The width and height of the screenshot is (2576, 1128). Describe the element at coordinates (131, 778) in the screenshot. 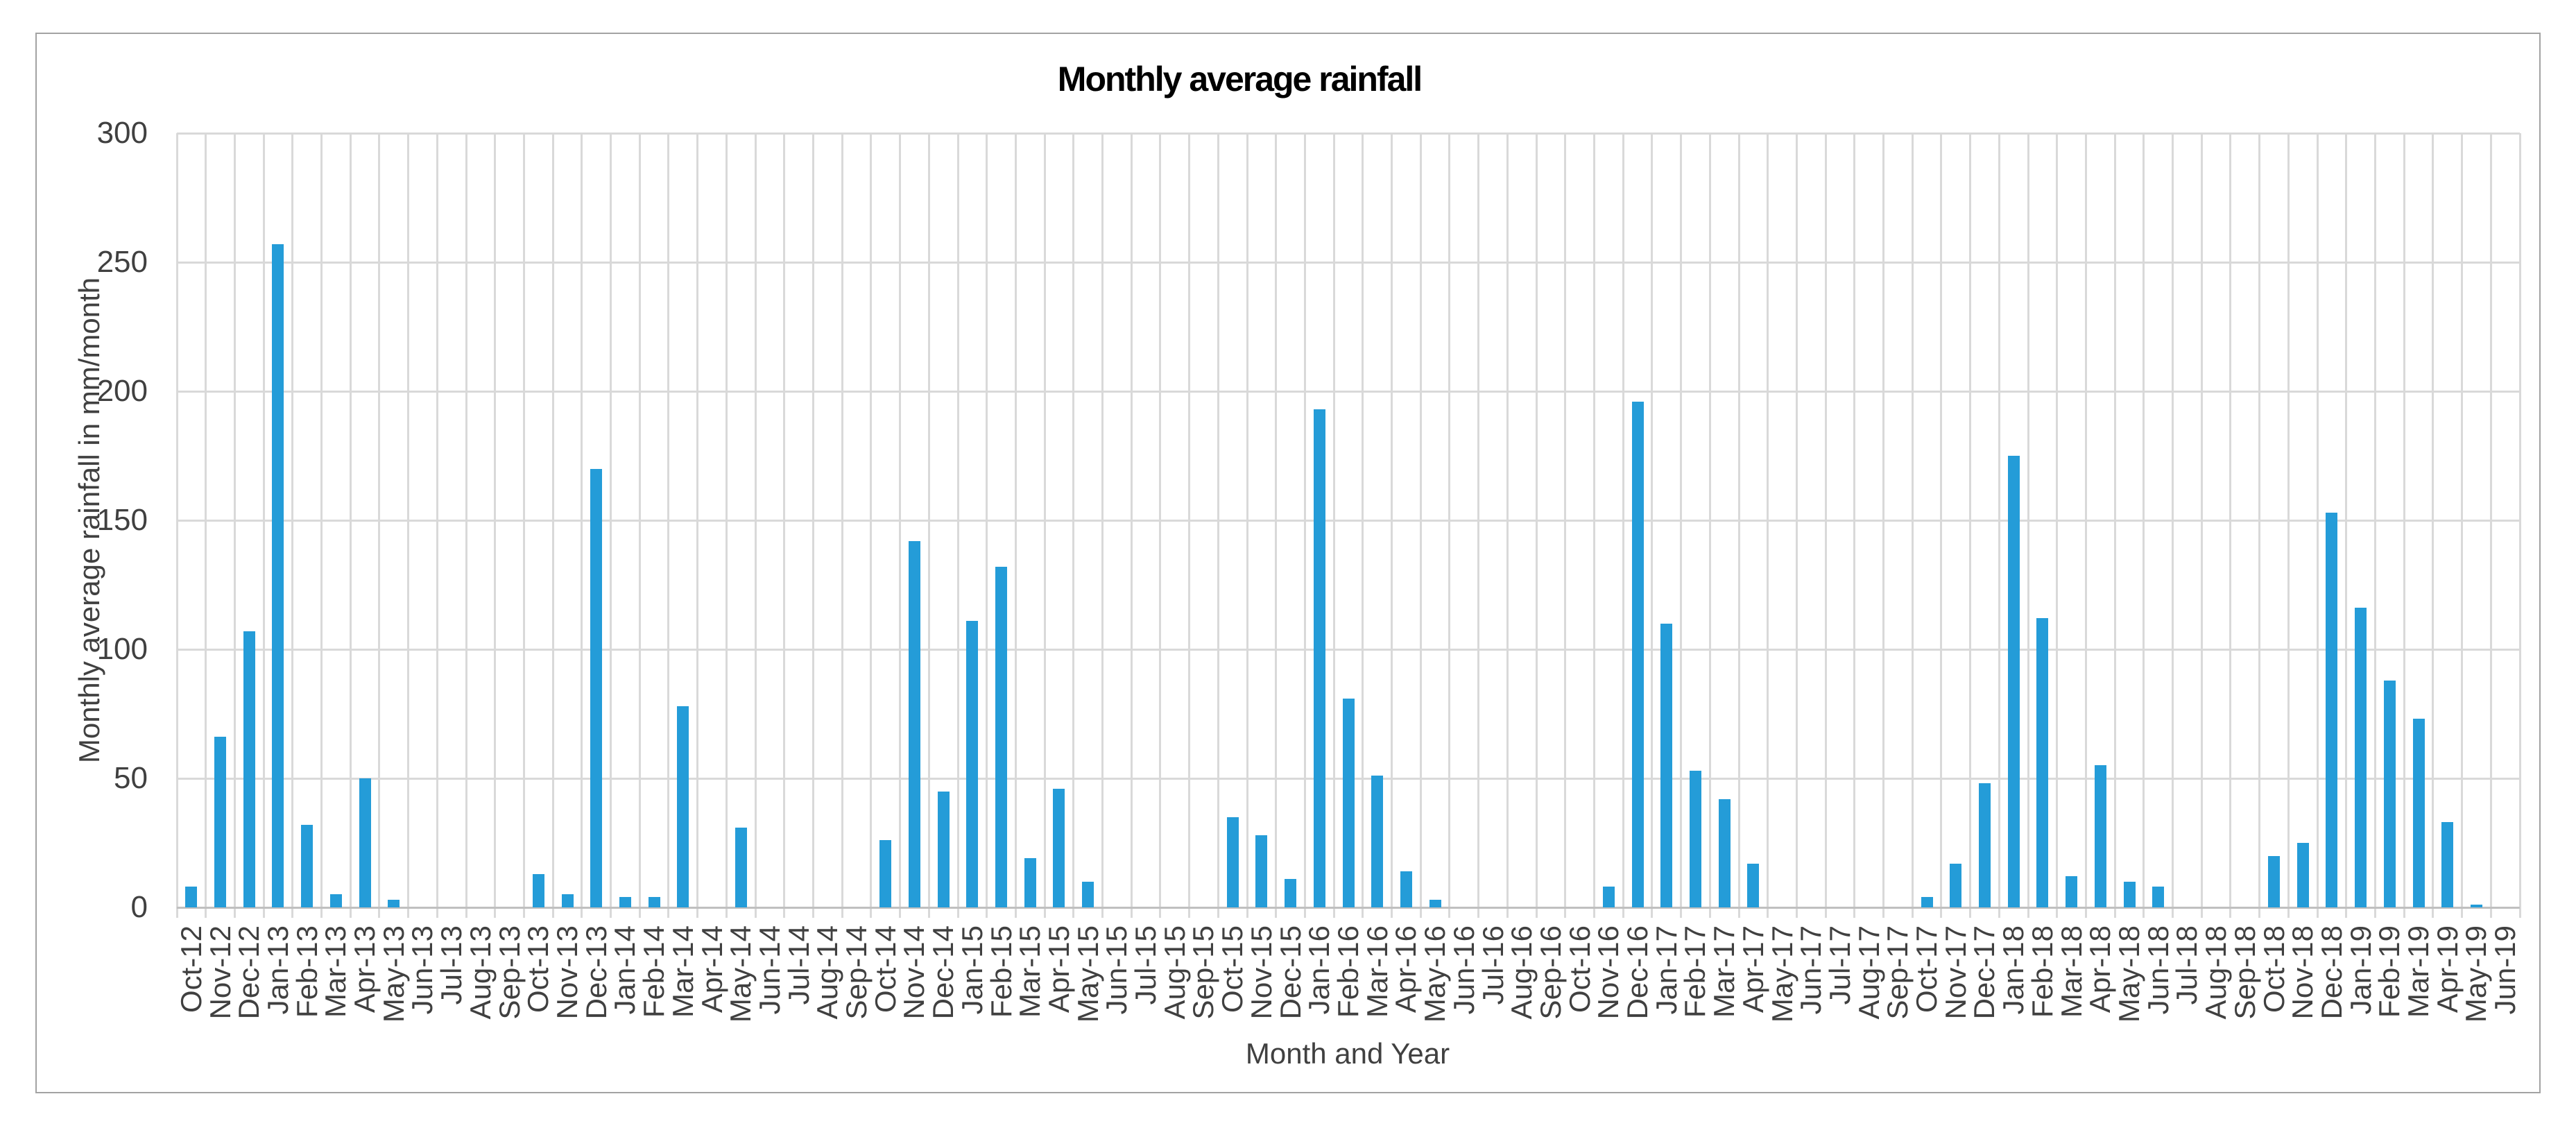

I see `y-tick-label: 50` at that location.